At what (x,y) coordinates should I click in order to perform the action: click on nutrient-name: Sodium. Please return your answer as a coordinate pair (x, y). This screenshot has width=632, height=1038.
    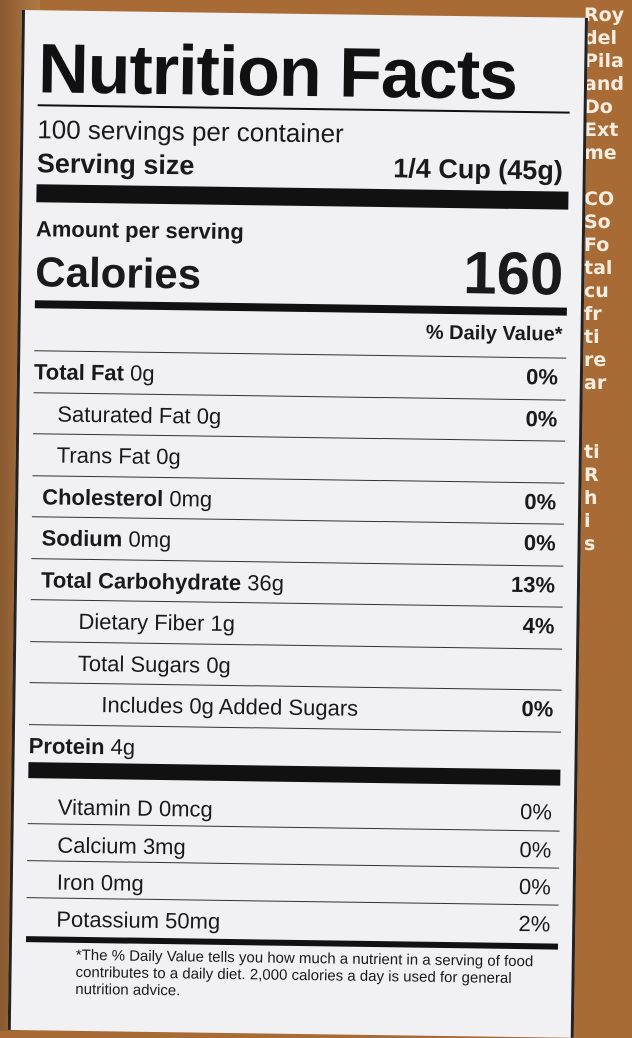
    Looking at the image, I should click on (81, 538).